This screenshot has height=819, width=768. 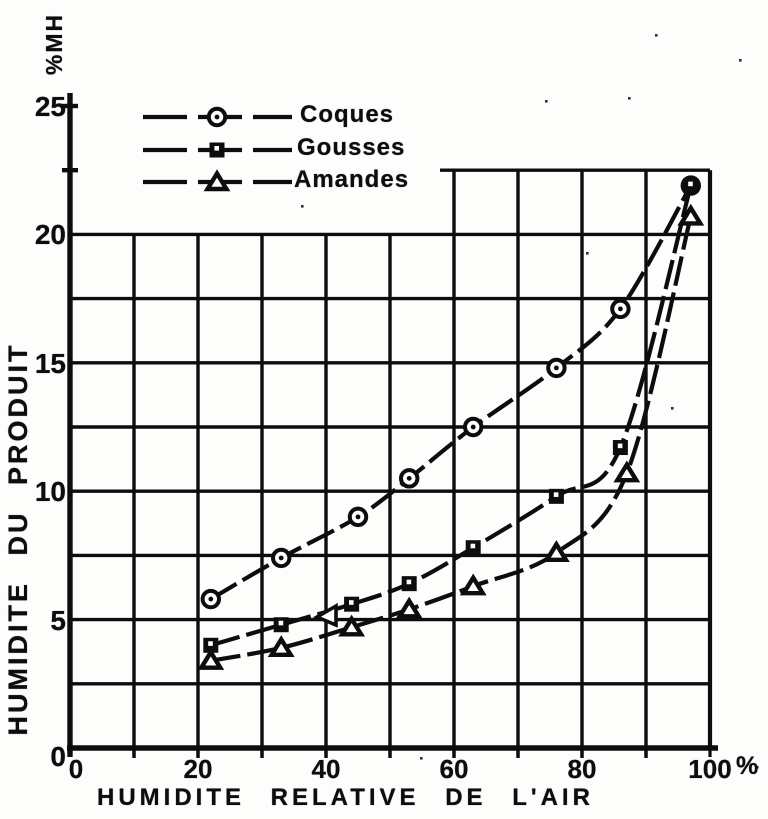 What do you see at coordinates (582, 769) in the screenshot?
I see `x-tick-label-80: 80` at bounding box center [582, 769].